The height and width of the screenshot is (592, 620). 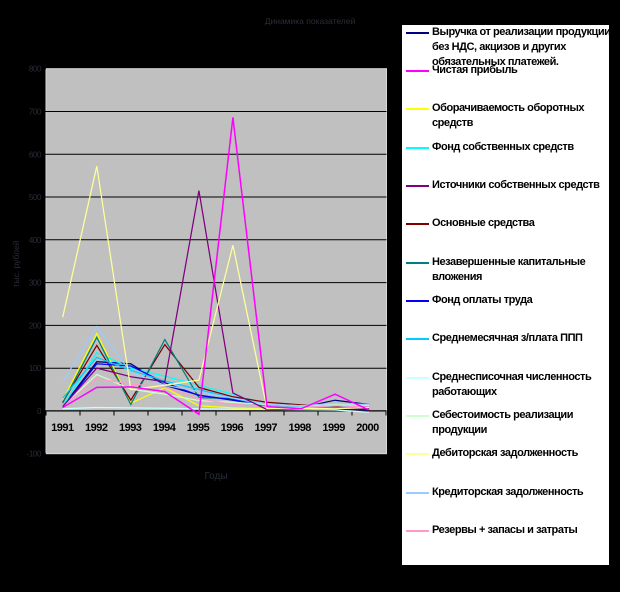 I want to click on svg-text: 800, so click(x=35, y=69).